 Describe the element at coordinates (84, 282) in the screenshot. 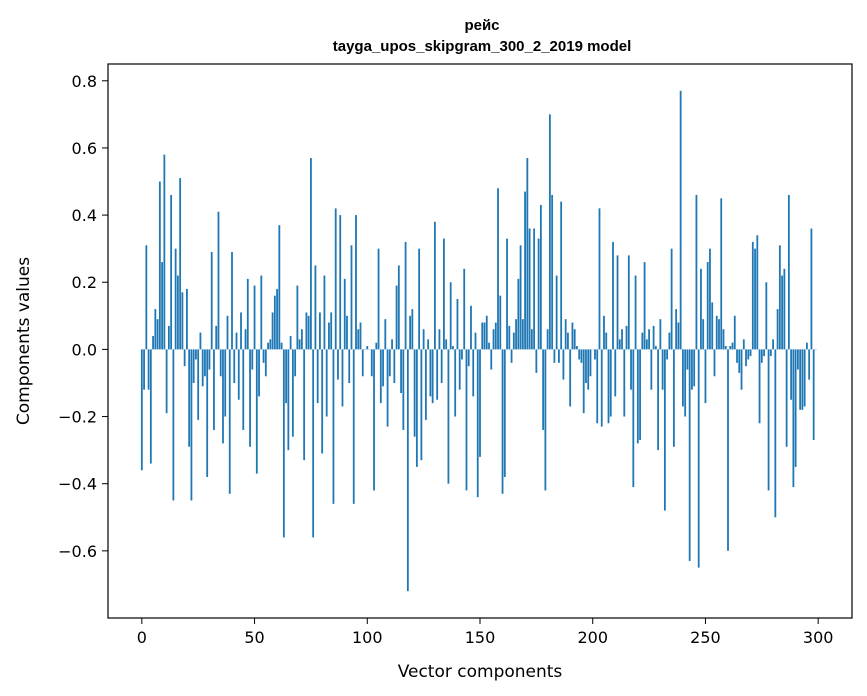

I see `y-tick-label: 0.2` at that location.